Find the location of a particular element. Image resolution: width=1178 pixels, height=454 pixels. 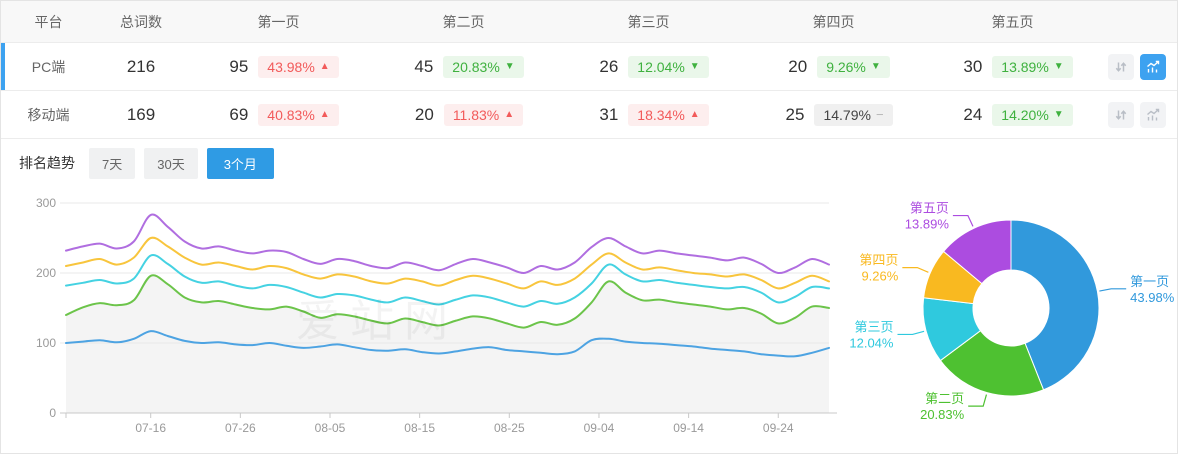

page1-cell: 95 43.98% ▲ is located at coordinates (278, 66).